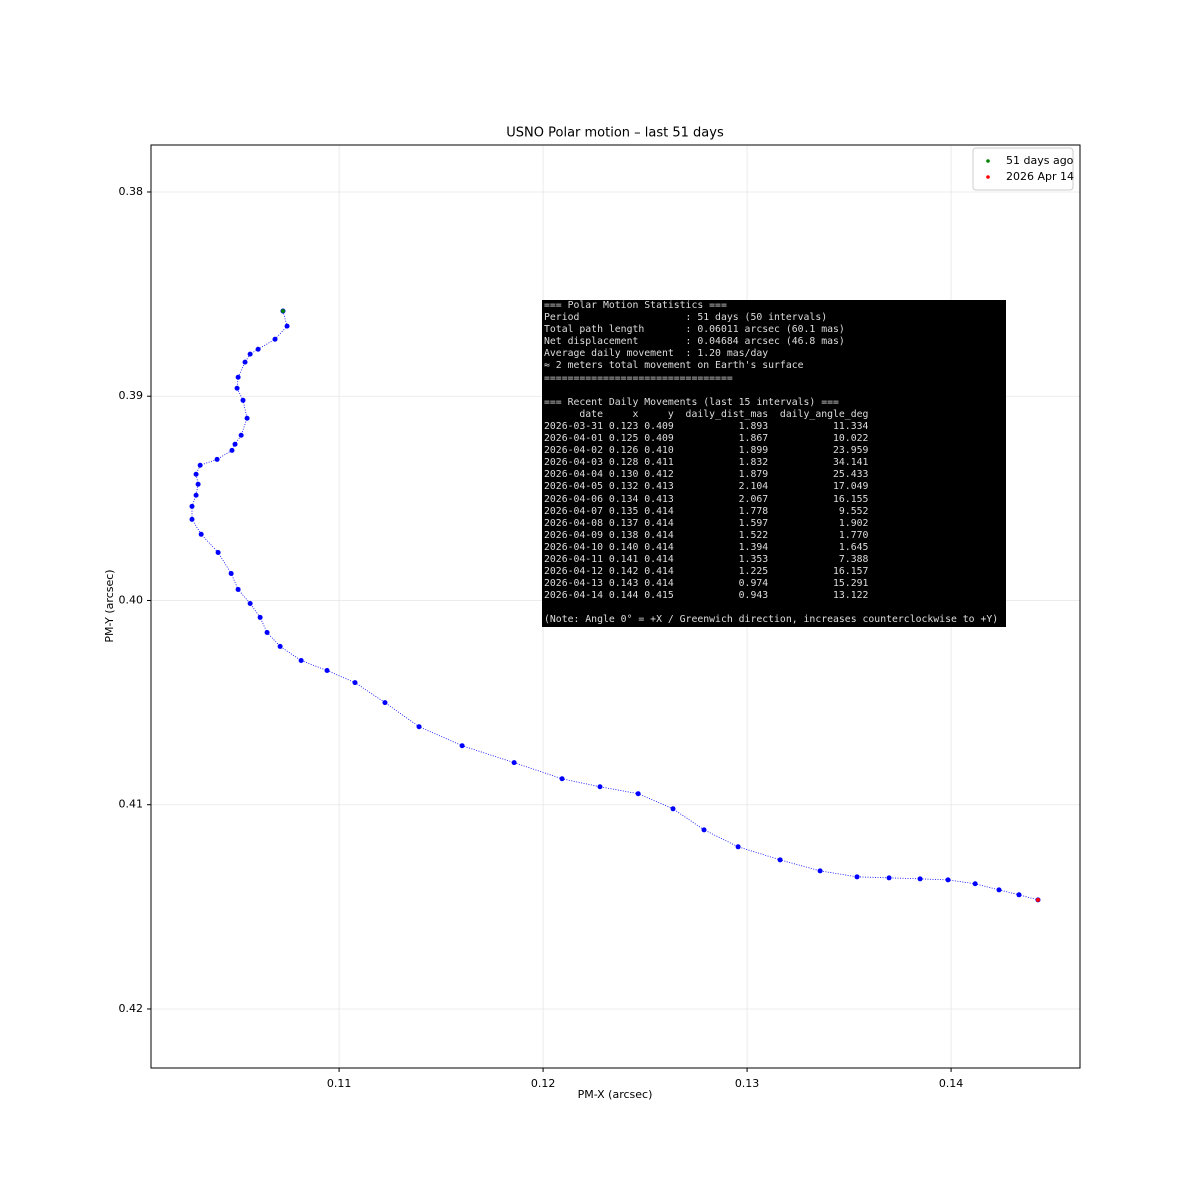  What do you see at coordinates (706, 439) in the screenshot?
I see `text-line: 2026-04-01 0.125 0.409 1.867 10.022` at bounding box center [706, 439].